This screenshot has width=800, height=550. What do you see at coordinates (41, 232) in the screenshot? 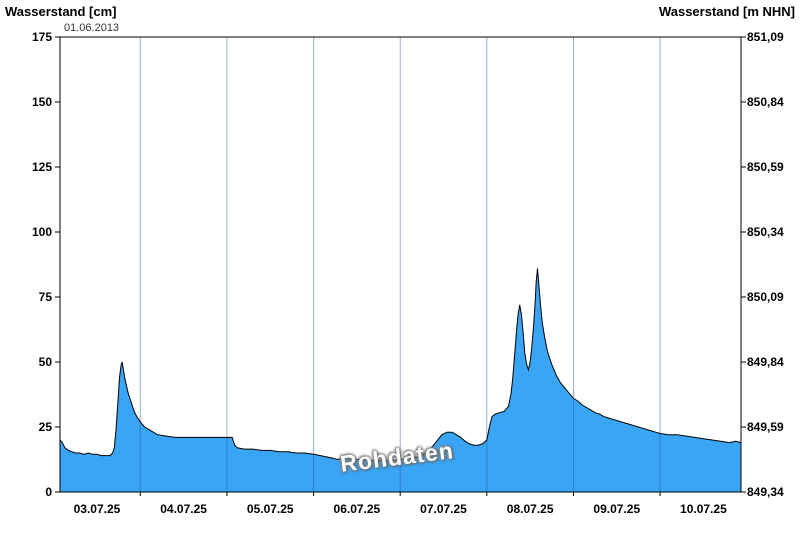
I see `y-left-tick-label: 100` at bounding box center [41, 232].